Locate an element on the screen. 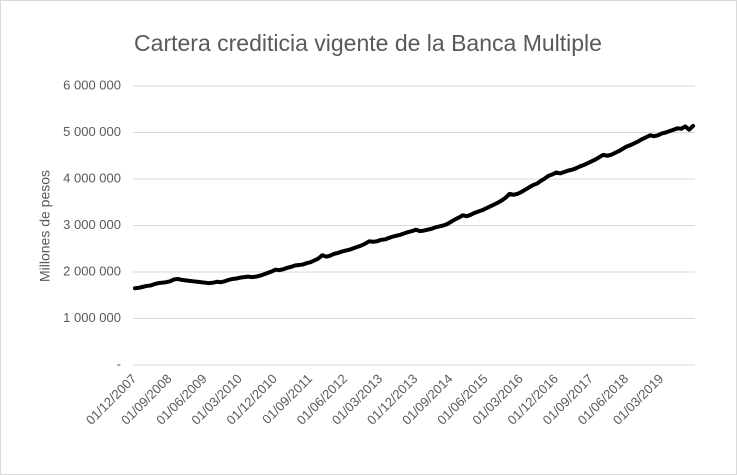 The width and height of the screenshot is (737, 475). y-tick-label: 3 000 000 is located at coordinates (92, 224).